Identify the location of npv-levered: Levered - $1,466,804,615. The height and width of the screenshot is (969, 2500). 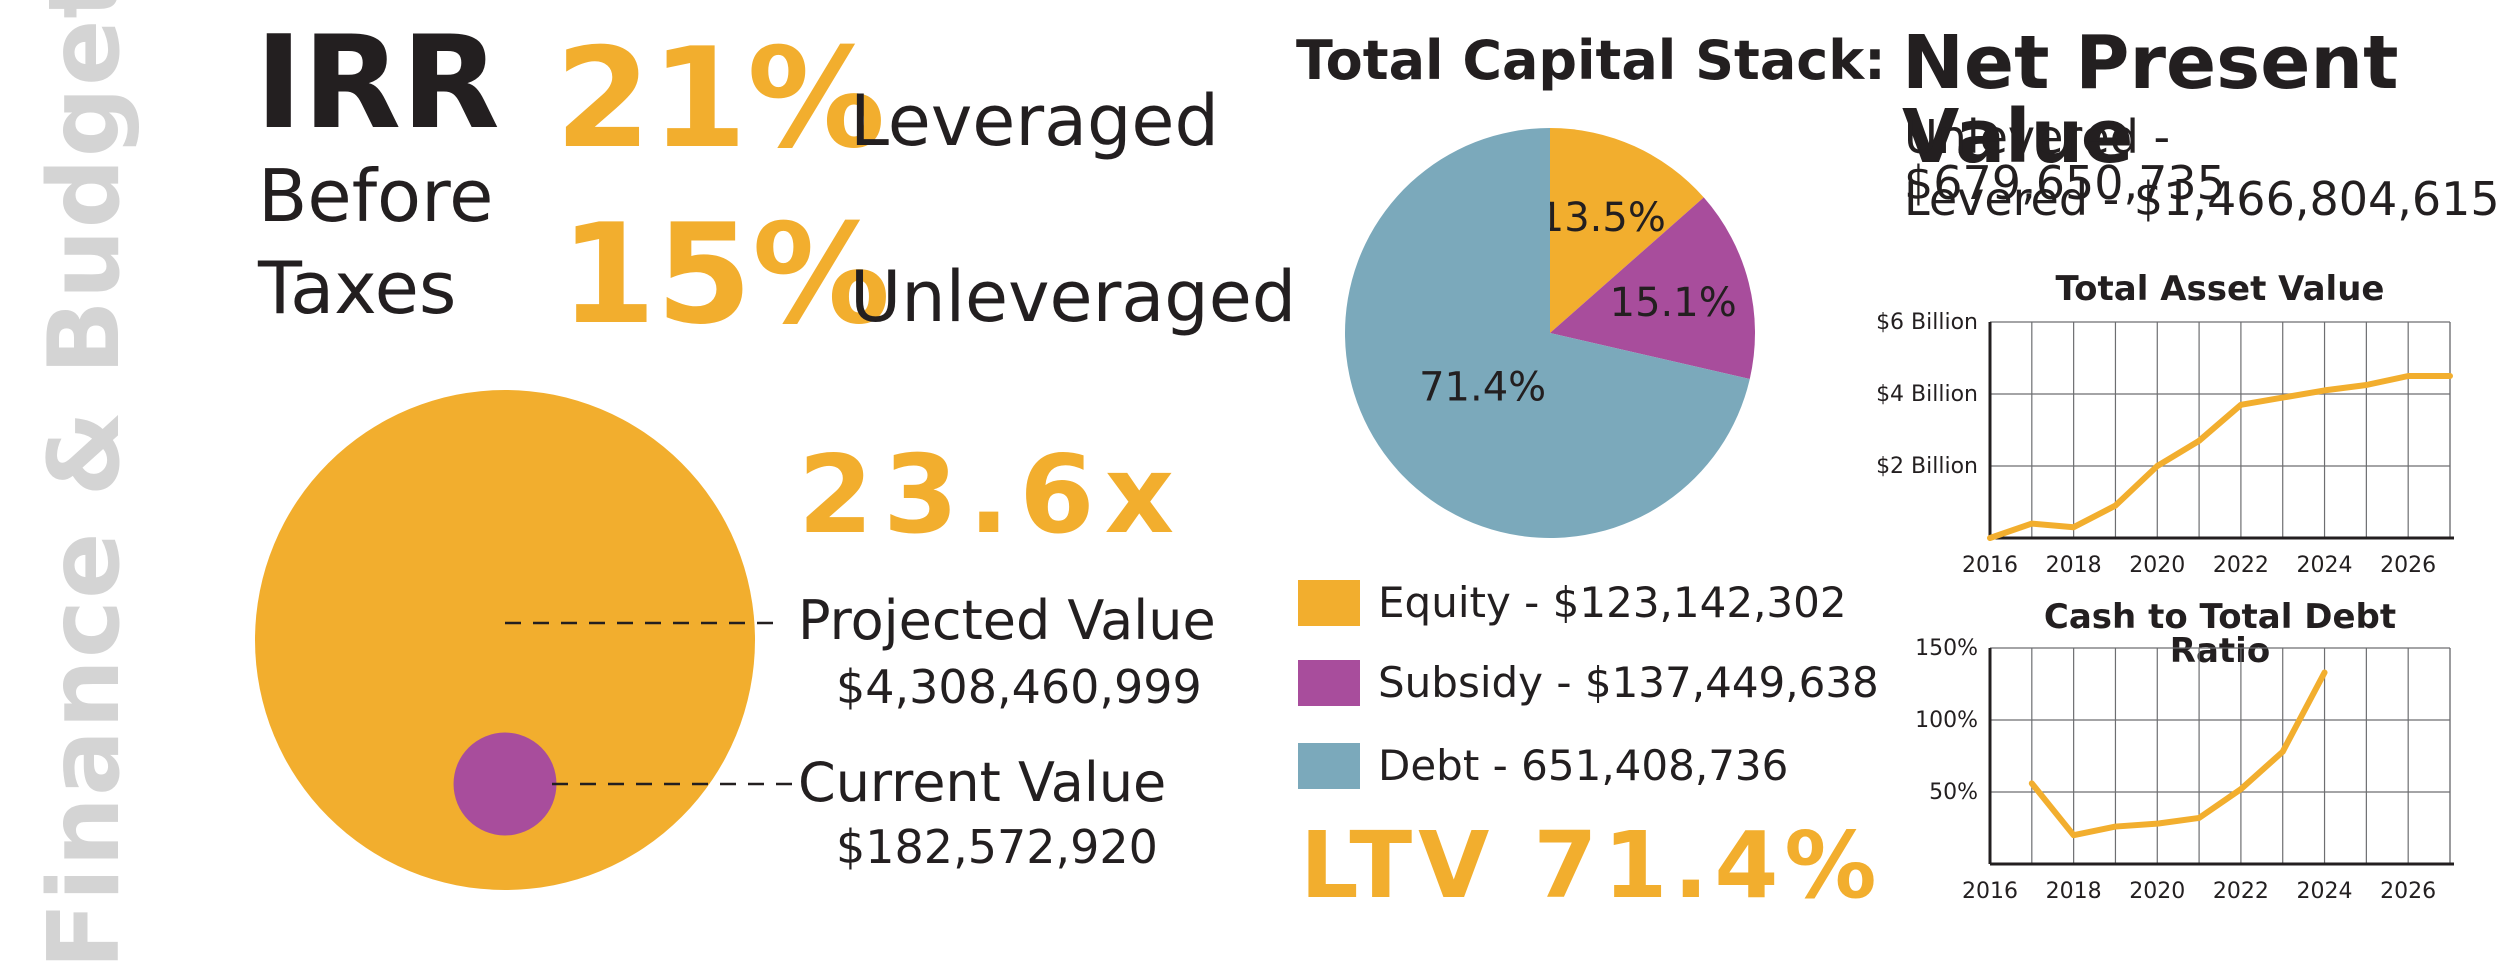
(2202, 199).